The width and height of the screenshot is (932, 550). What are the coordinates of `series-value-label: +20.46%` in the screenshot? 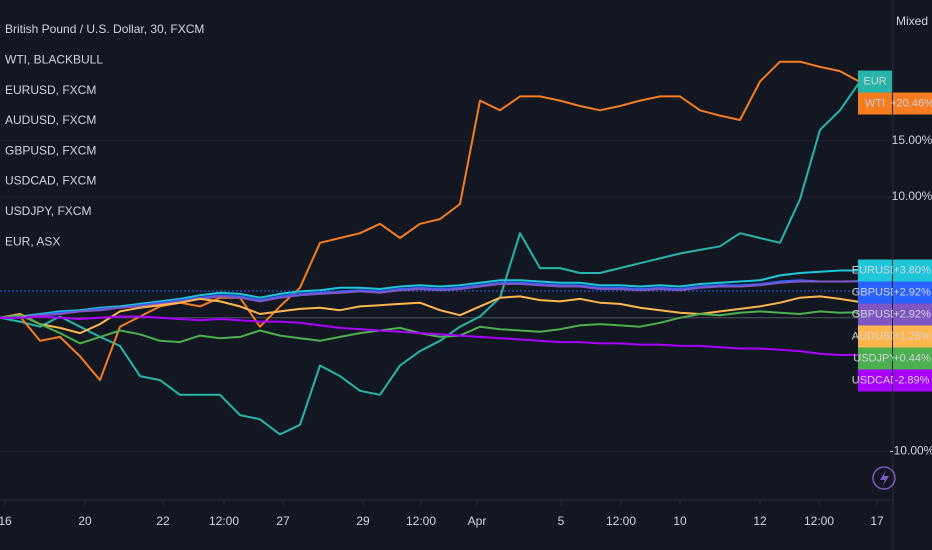 It's located at (911, 103).